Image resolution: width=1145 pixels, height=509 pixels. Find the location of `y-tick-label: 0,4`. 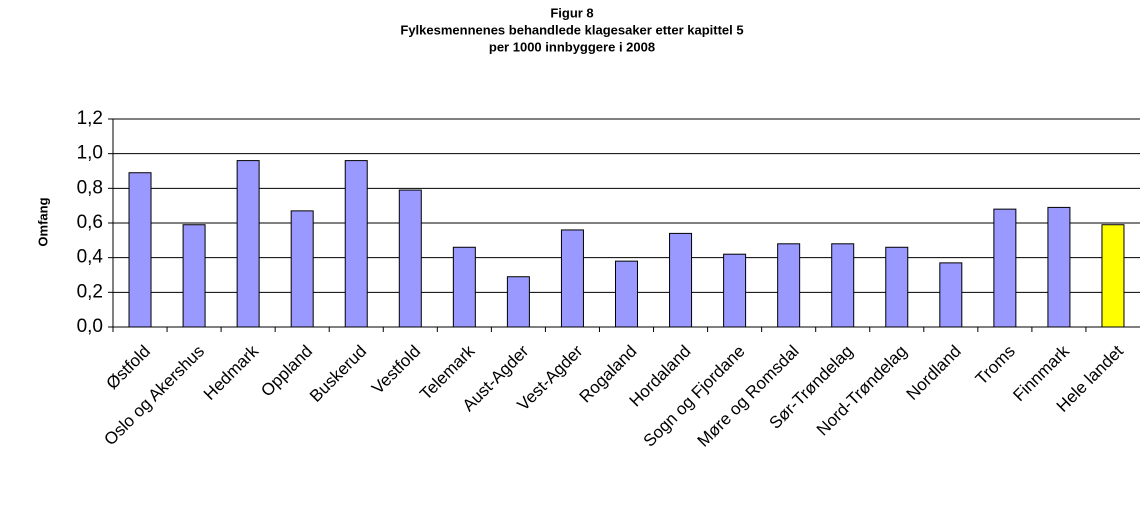

y-tick-label: 0,4 is located at coordinates (90, 257).